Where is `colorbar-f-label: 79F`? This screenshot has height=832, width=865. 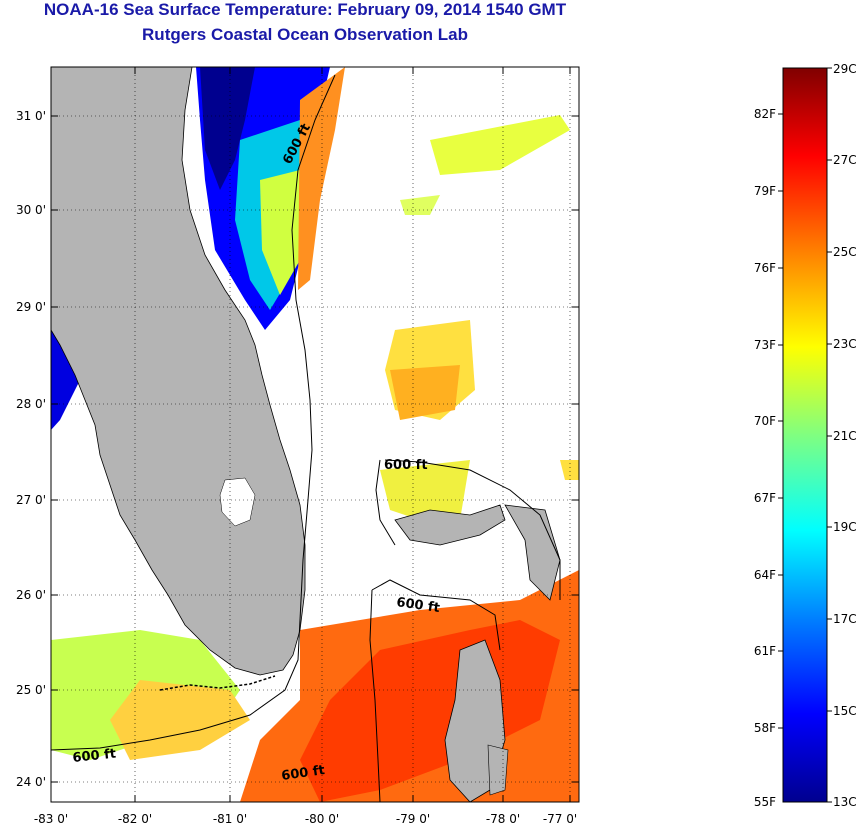 colorbar-f-label: 79F is located at coordinates (765, 191).